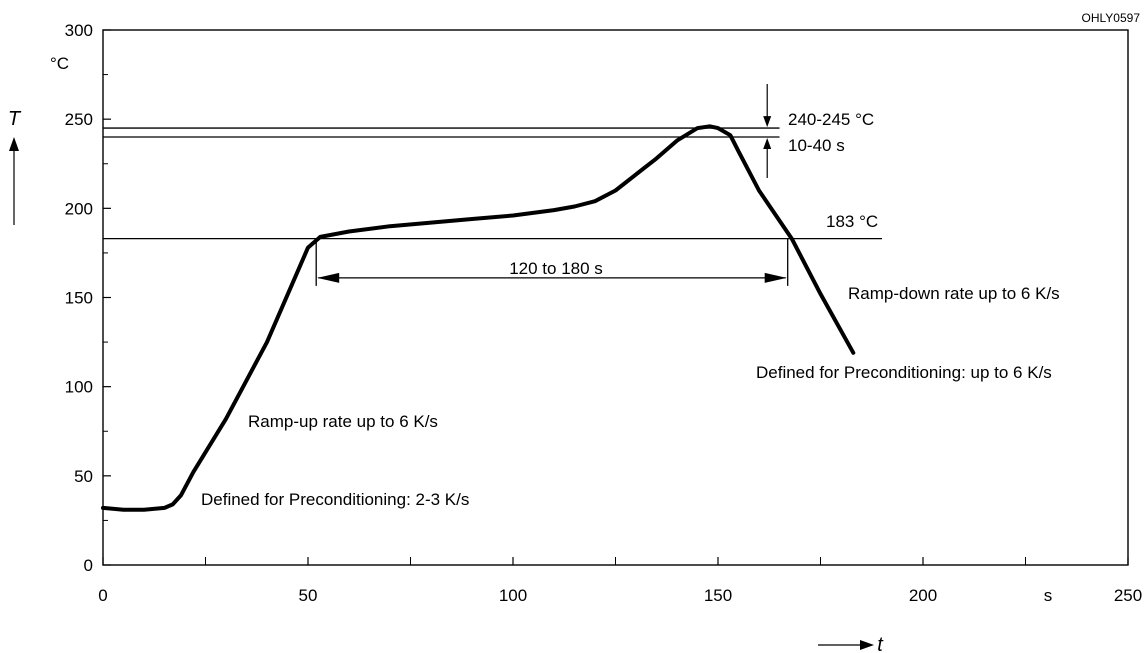  What do you see at coordinates (343, 421) in the screenshot?
I see `ramp-up-annotation: Ramp-up rate up to 6 K/s` at bounding box center [343, 421].